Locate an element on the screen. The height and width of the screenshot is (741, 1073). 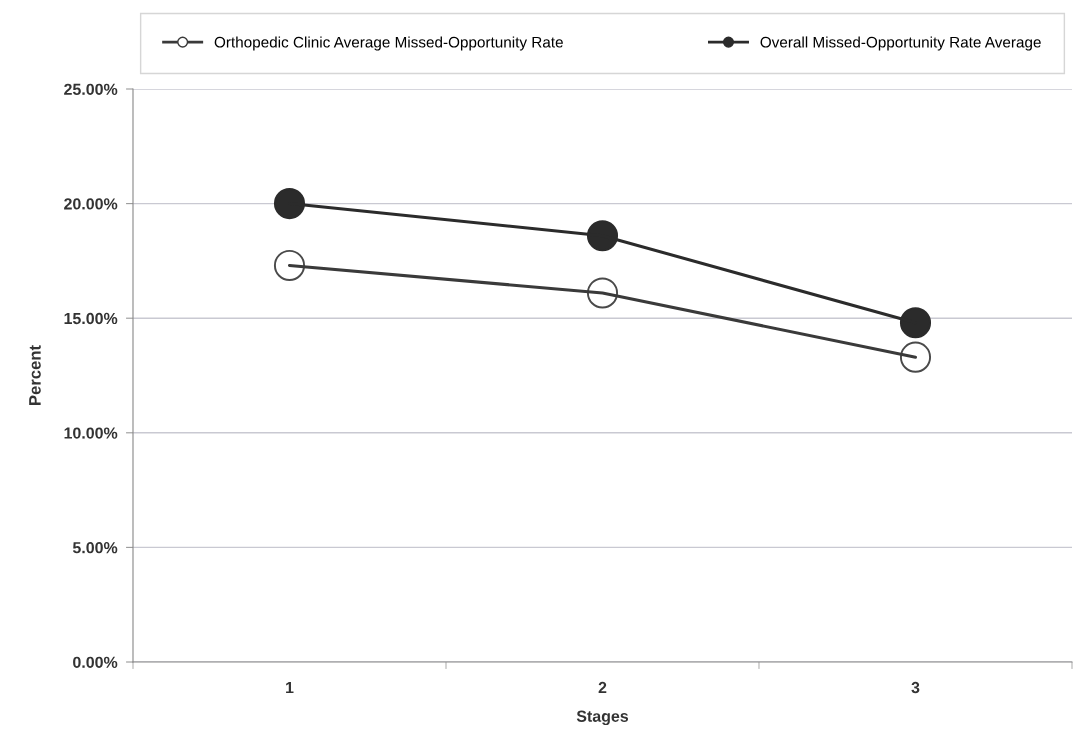
x-tick-label: 1 is located at coordinates (290, 688).